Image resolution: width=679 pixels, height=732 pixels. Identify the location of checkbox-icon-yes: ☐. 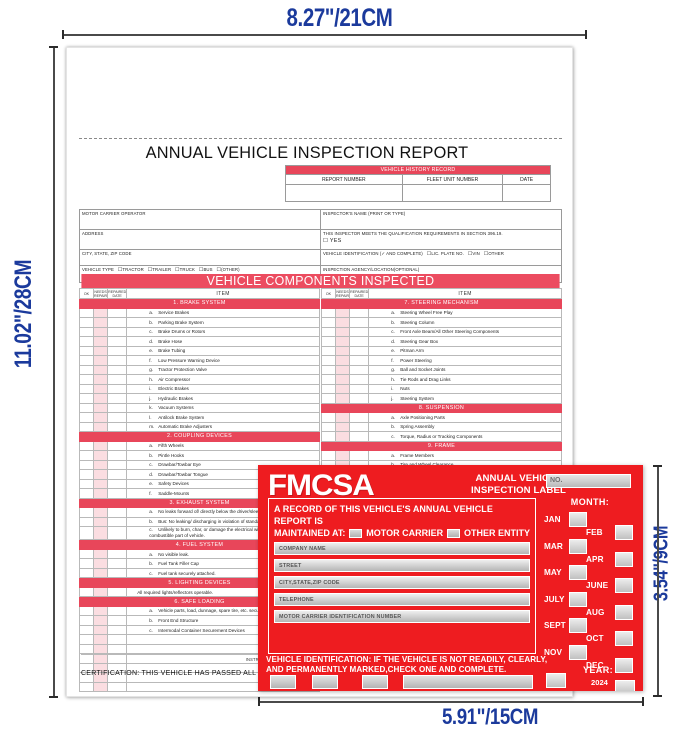
(326, 241).